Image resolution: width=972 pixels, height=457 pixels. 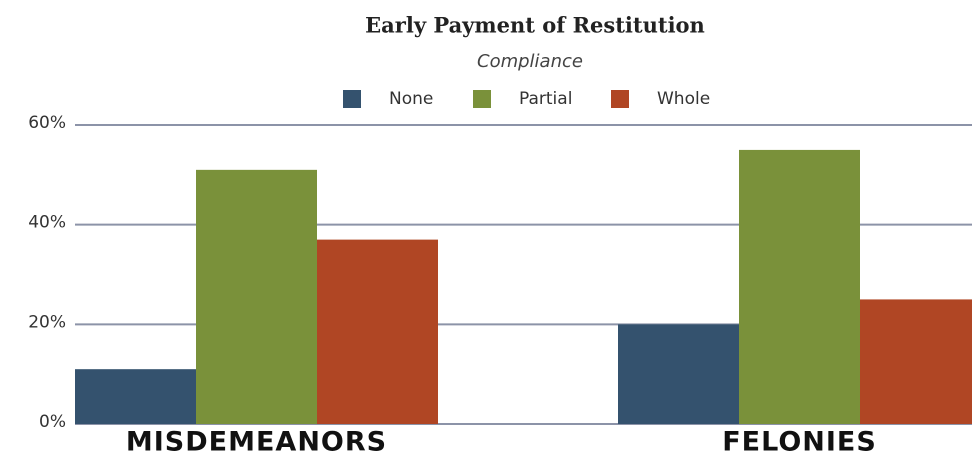 What do you see at coordinates (47, 322) in the screenshot?
I see `y-tick-label: 20%` at bounding box center [47, 322].